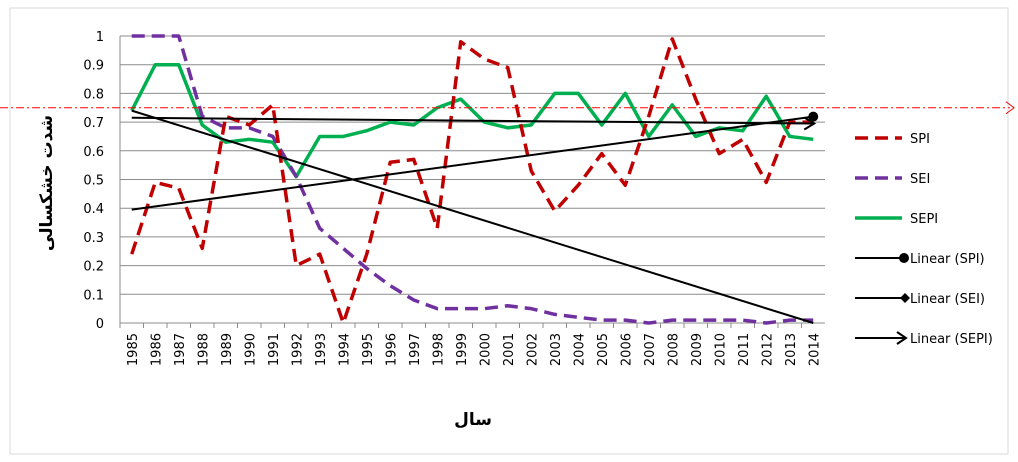 This screenshot has width=1018, height=462. What do you see at coordinates (485, 349) in the screenshot?
I see `x-tick-label: 2000` at bounding box center [485, 349].